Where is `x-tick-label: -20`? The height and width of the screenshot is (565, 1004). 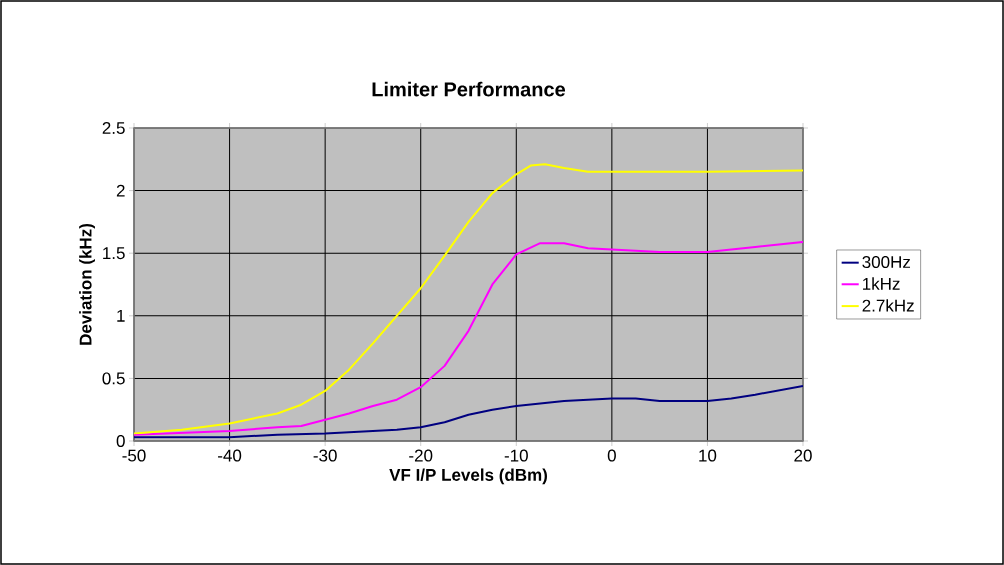
x-tick-label: -20 is located at coordinates (421, 455).